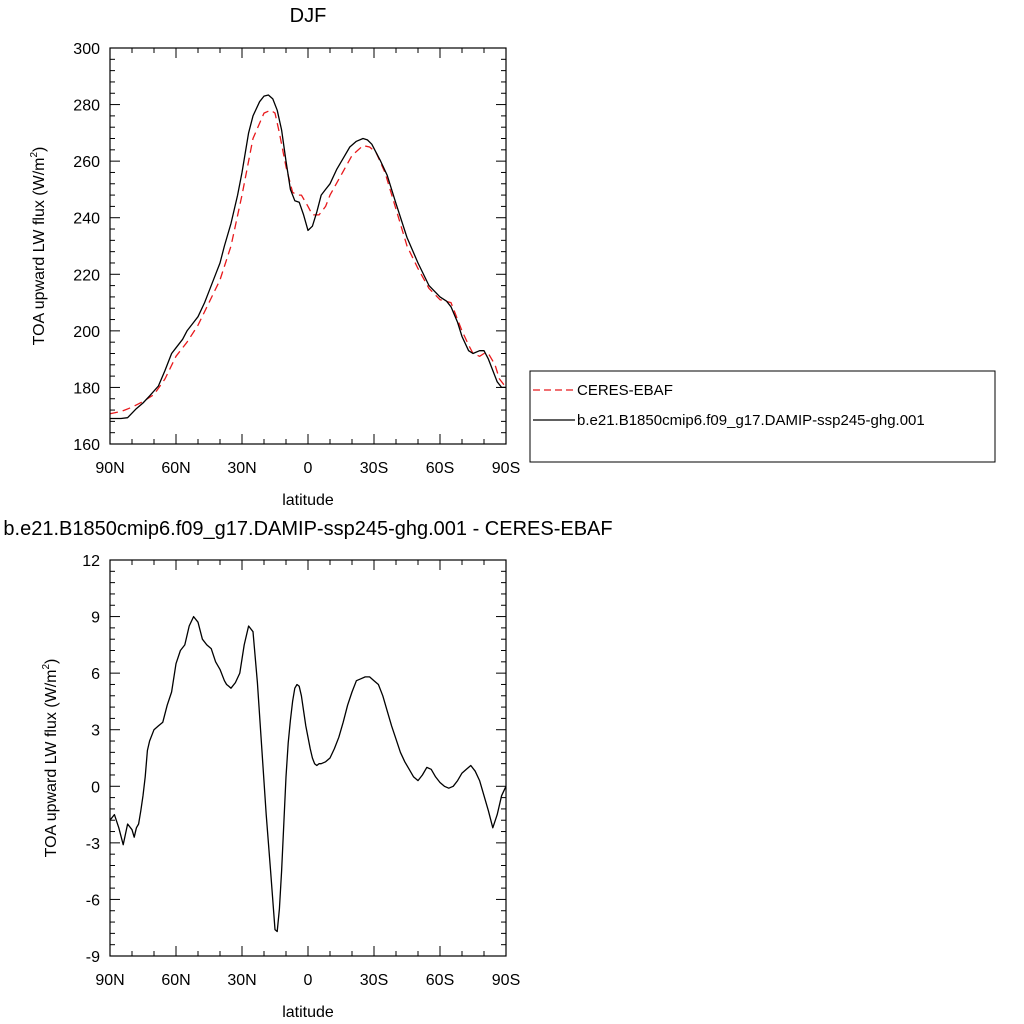 This screenshot has height=1024, width=1024. I want to click on y-tick-label: 0, so click(95, 787).